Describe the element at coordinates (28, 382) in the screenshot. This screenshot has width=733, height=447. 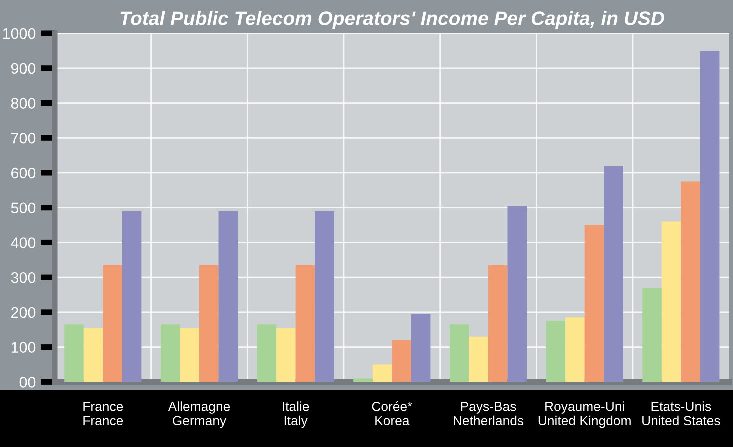
I see `y-tick-label: 00` at that location.